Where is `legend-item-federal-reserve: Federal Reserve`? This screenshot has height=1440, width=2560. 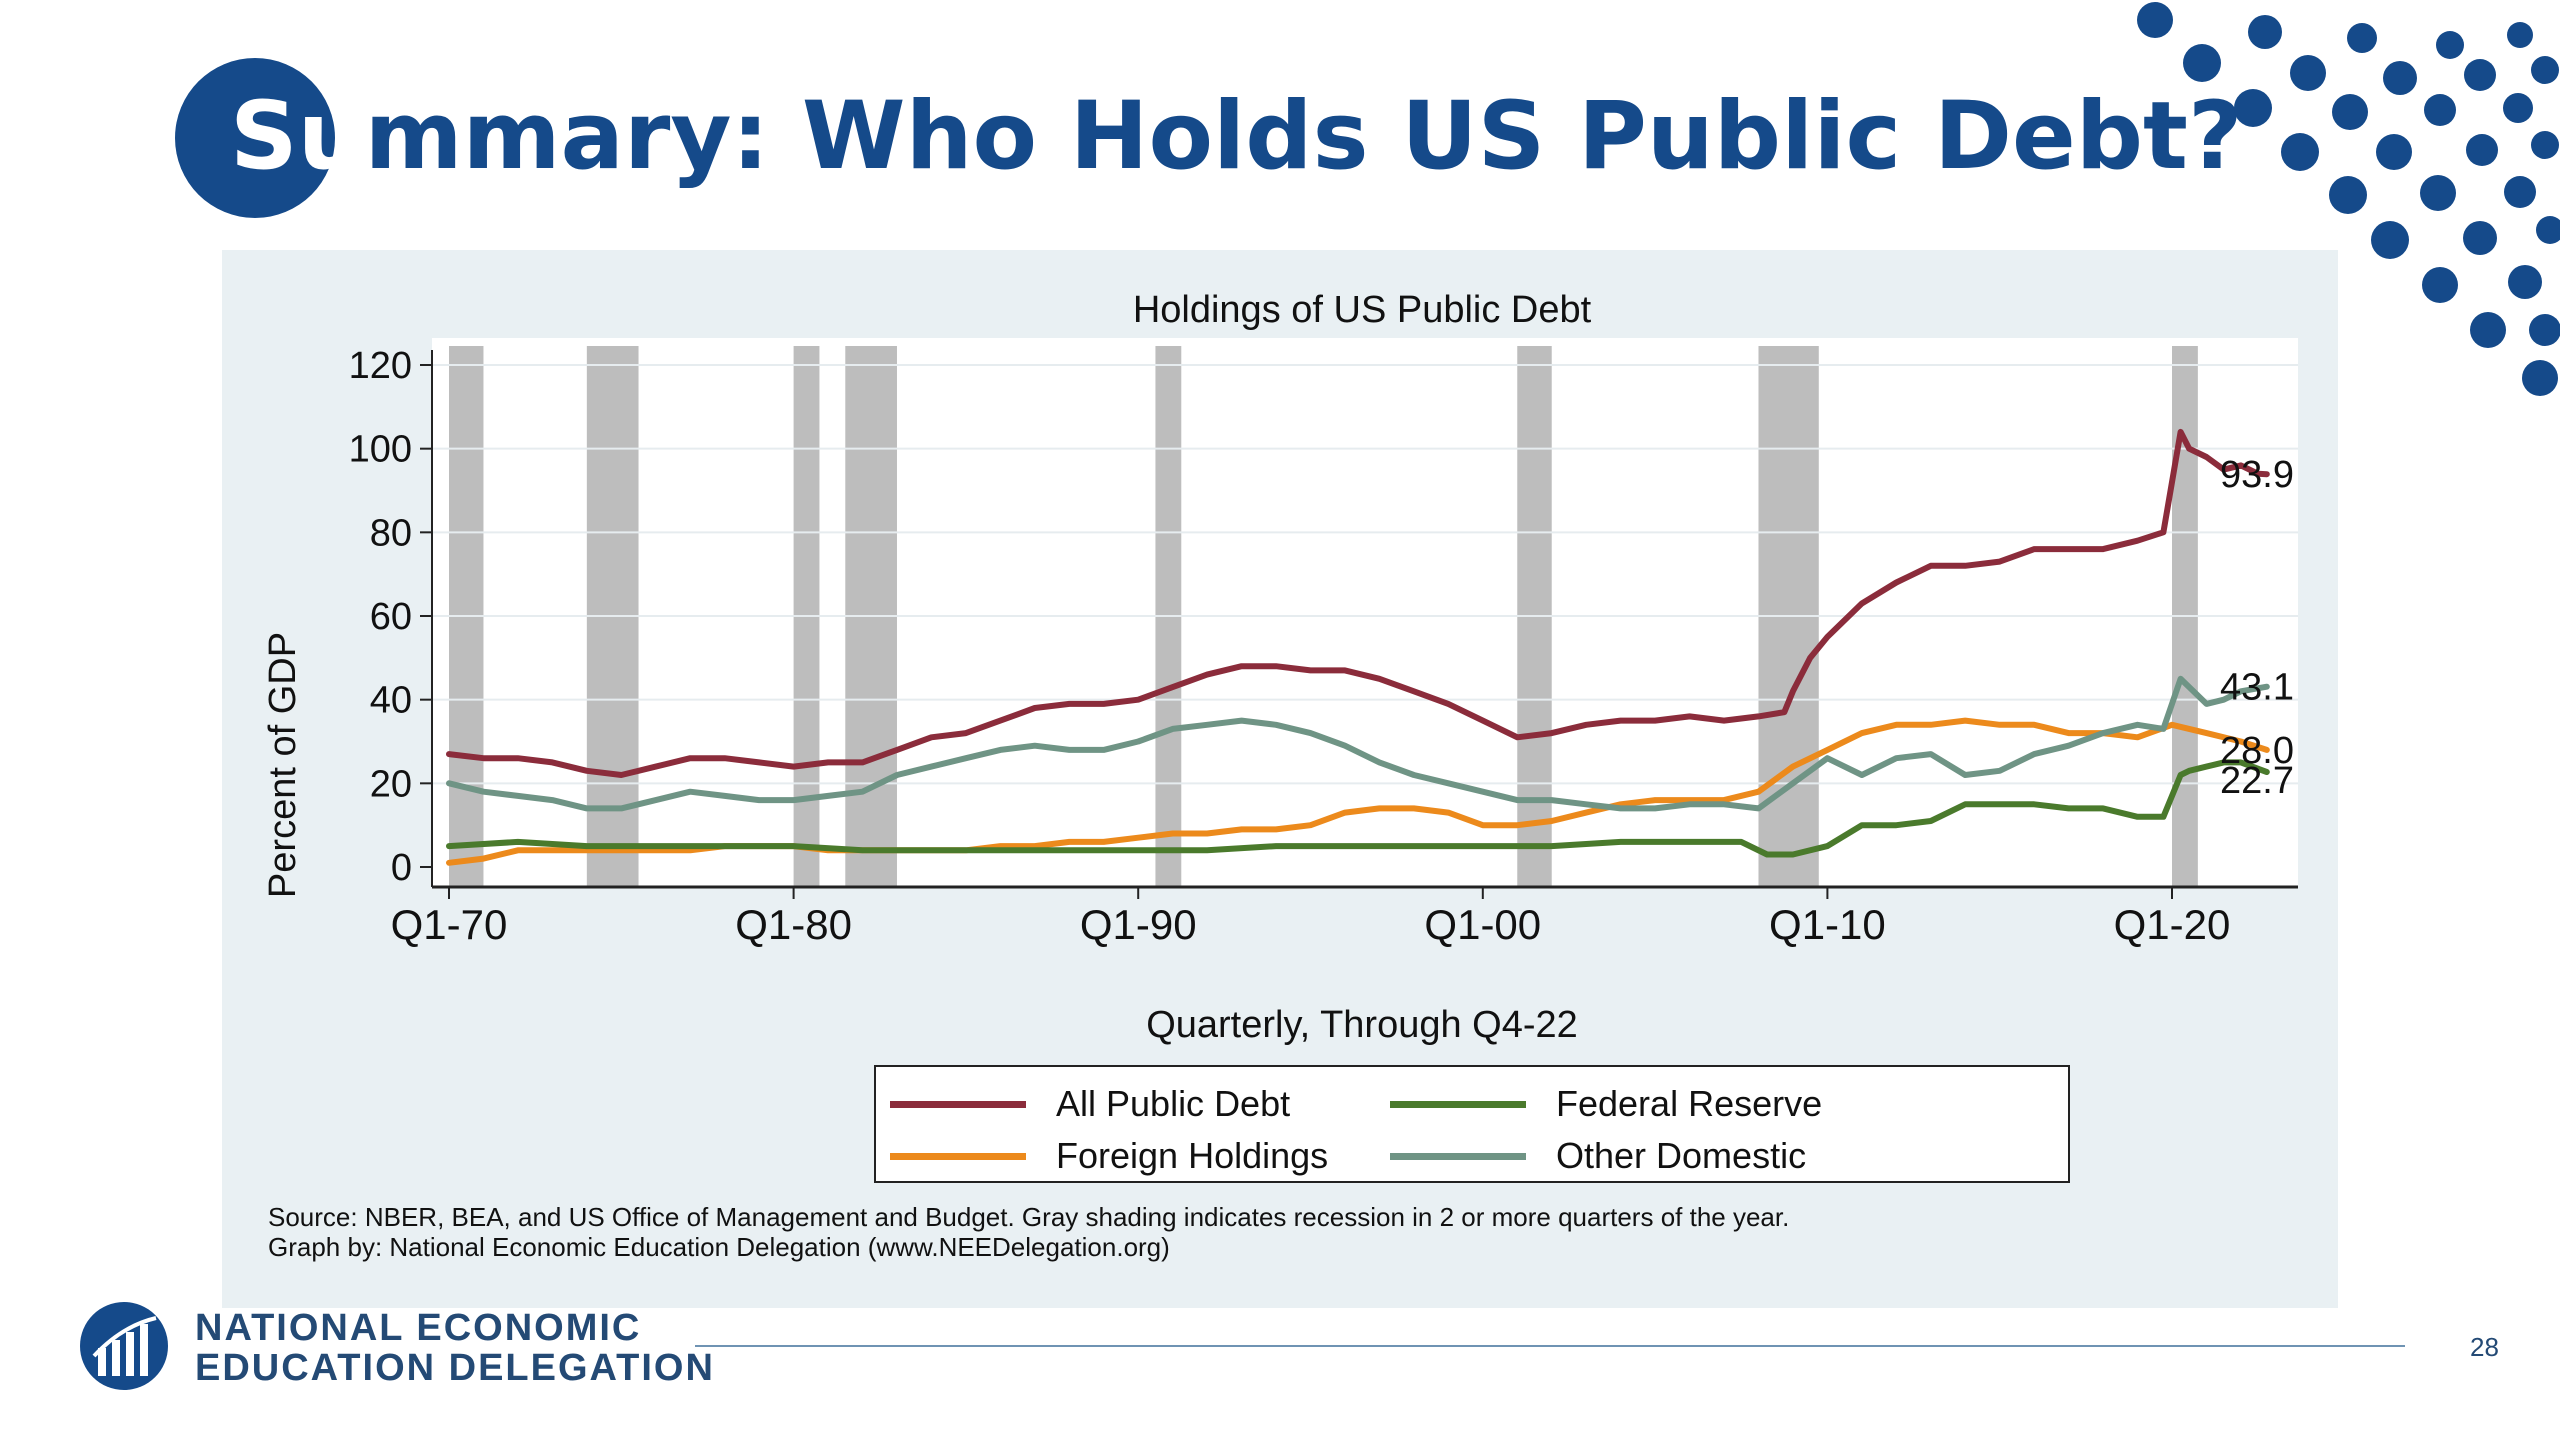 legend-item-federal-reserve: Federal Reserve is located at coordinates (1606, 1104).